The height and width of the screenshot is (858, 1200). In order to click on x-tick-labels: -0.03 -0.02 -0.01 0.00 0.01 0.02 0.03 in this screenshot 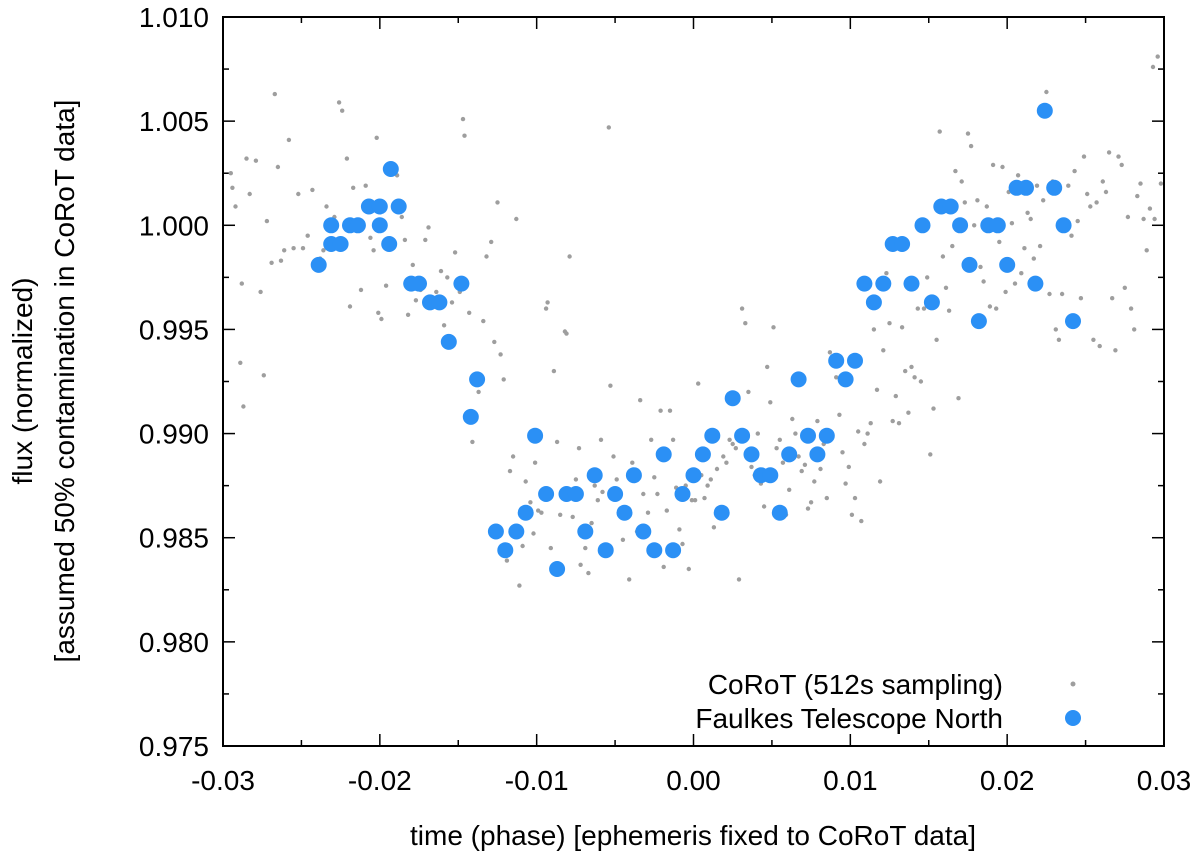, I will do `click(691, 780)`.